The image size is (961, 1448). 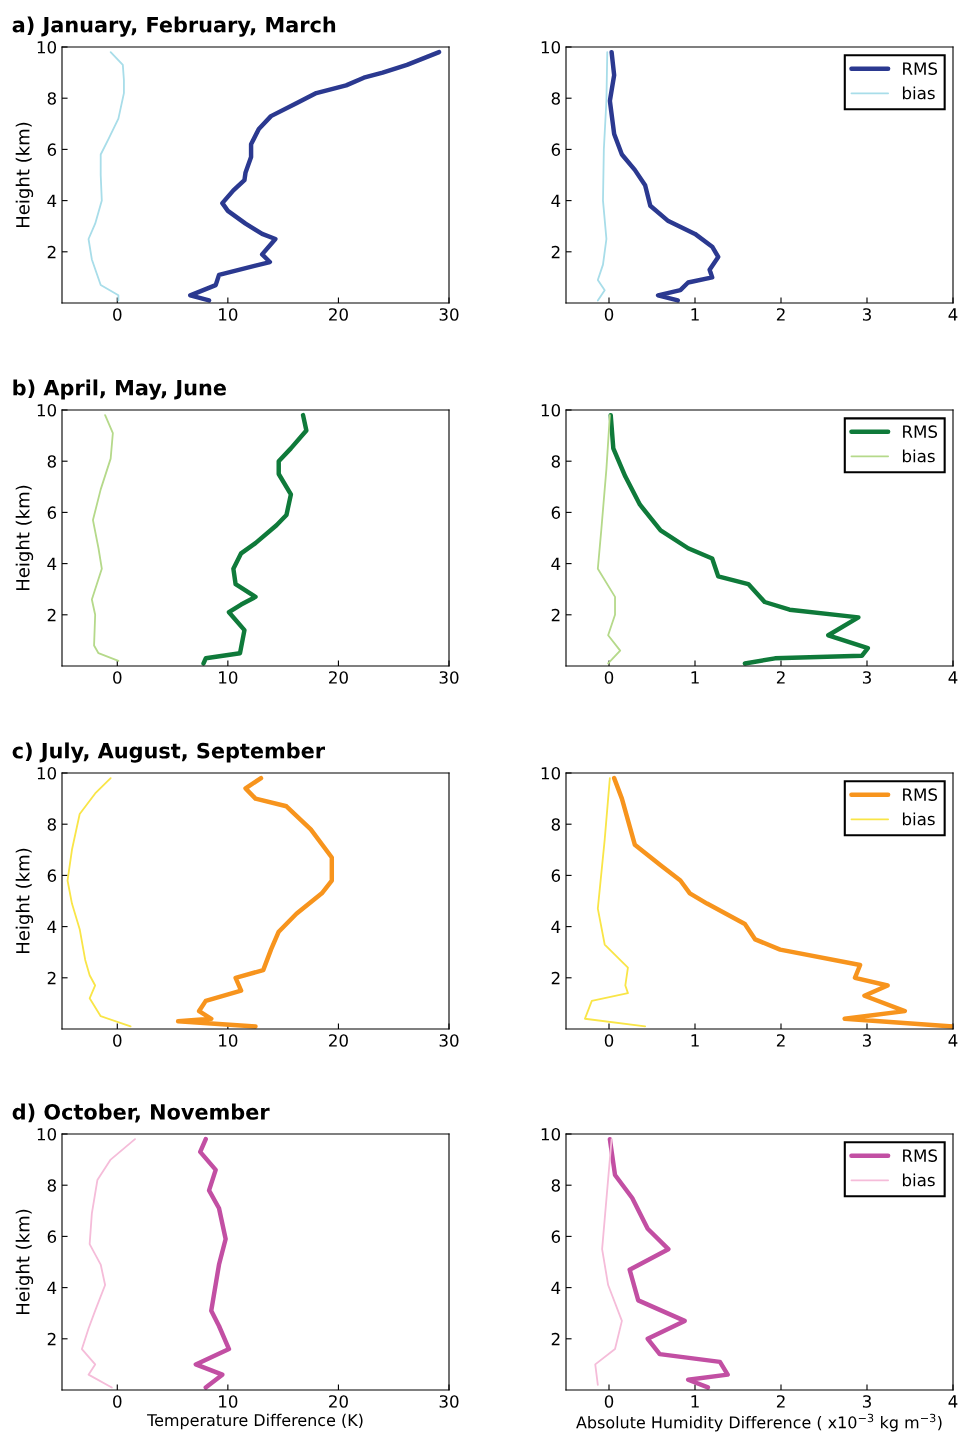 I want to click on x-axis-title: Absolute Humidity Difference ( x10$^{−3}$ kg m$^{−3}$), so click(x=759, y=1422).